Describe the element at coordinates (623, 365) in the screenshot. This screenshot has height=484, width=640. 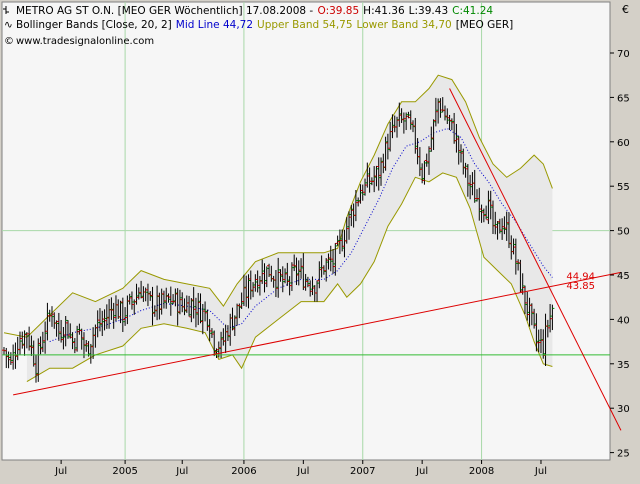
I see `y-tick-label: 35` at that location.